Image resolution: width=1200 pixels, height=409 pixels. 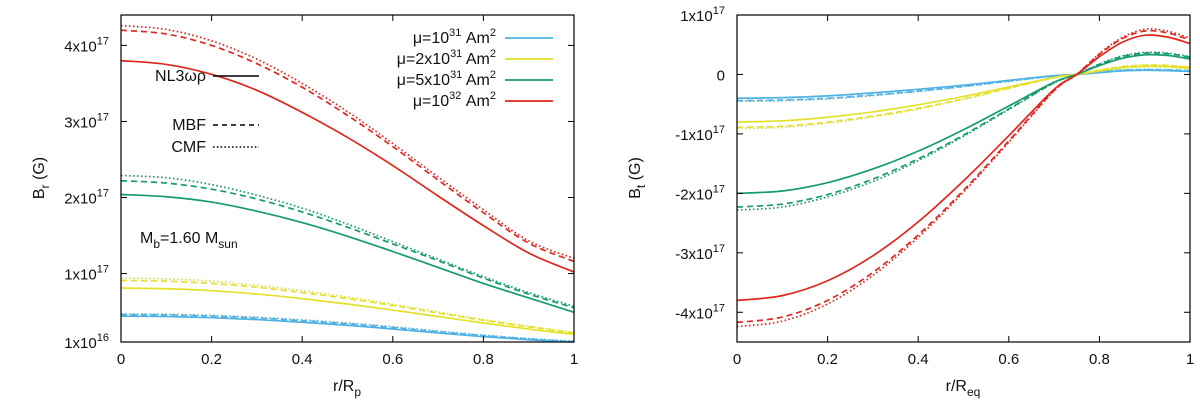 I want to click on ytick-label-br: 2x10¹⁷, so click(x=86, y=198).